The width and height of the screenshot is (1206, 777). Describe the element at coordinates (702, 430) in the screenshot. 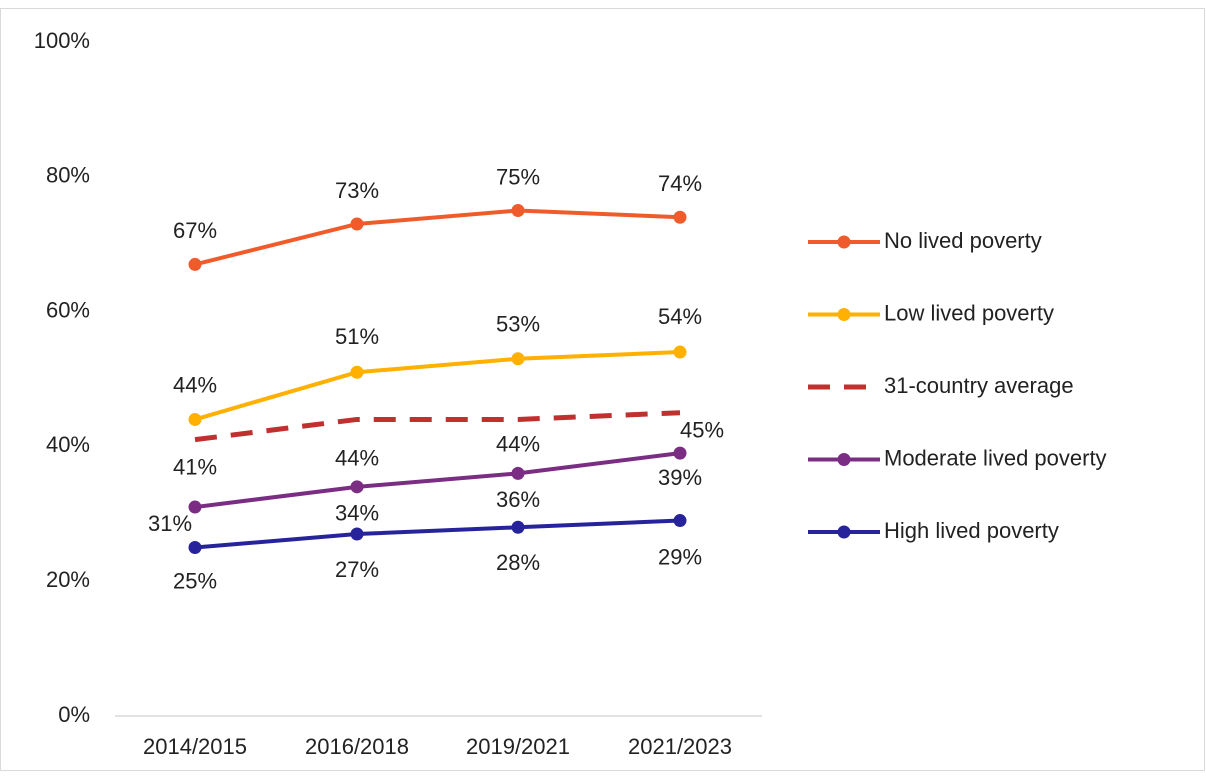

I see `data-label: 45%` at that location.